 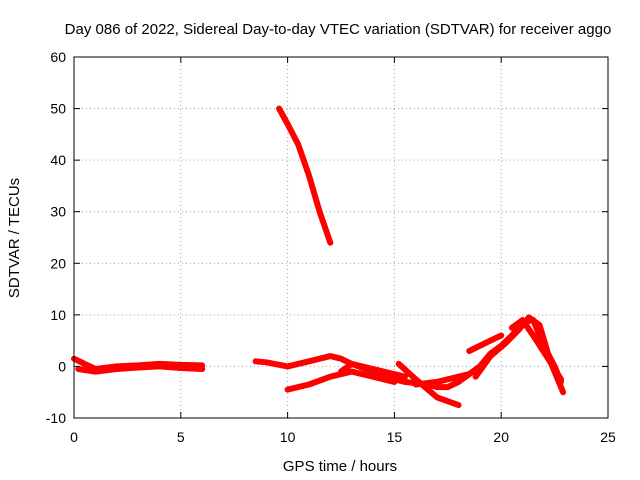 I want to click on x-tick-label: 5, so click(x=181, y=437).